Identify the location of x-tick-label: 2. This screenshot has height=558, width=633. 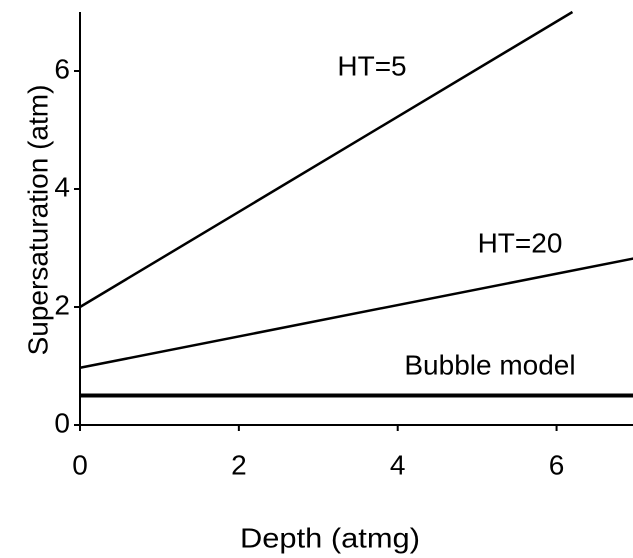
(239, 464).